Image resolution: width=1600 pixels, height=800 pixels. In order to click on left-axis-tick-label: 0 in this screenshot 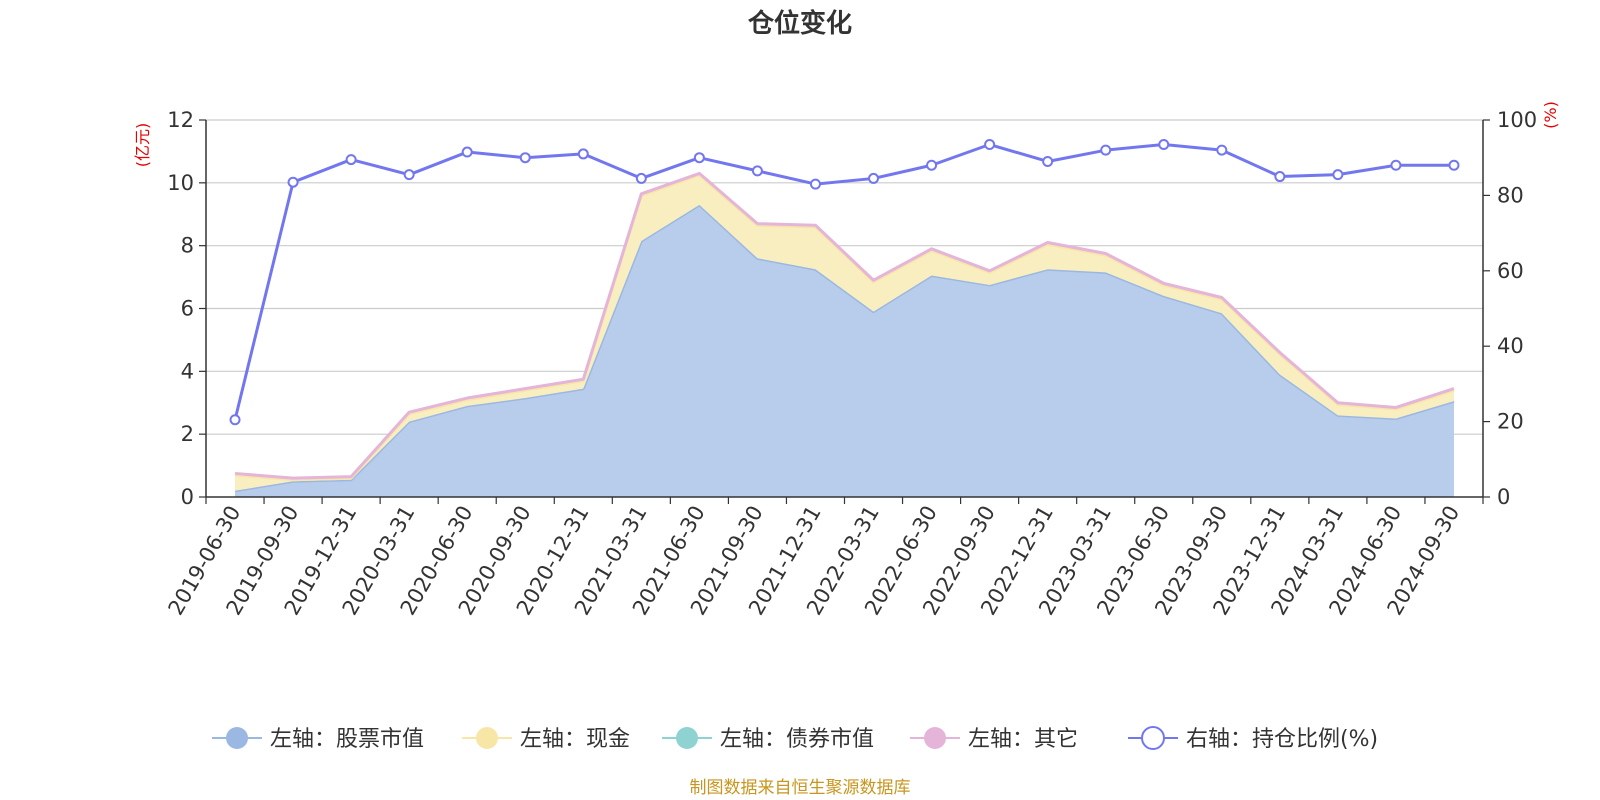, I will do `click(187, 497)`.